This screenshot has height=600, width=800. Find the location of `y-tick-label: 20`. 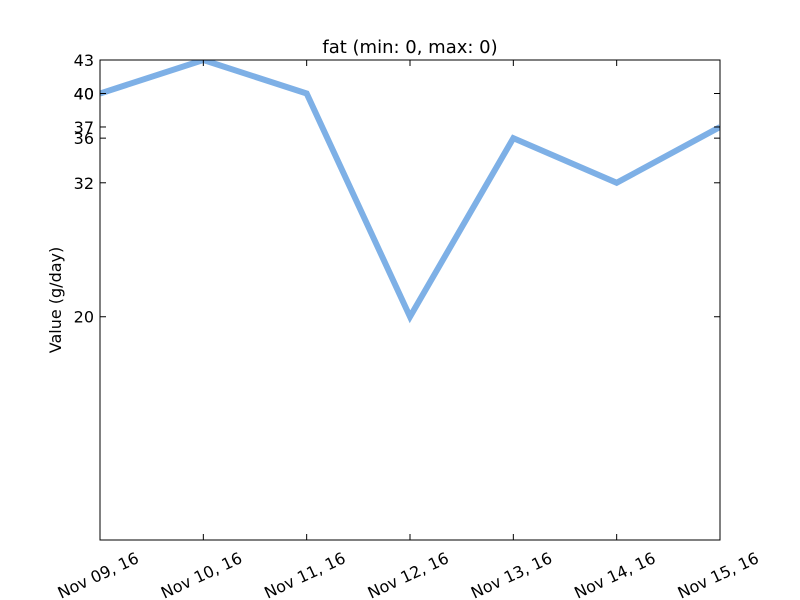

y-tick-label: 20 is located at coordinates (84, 317).